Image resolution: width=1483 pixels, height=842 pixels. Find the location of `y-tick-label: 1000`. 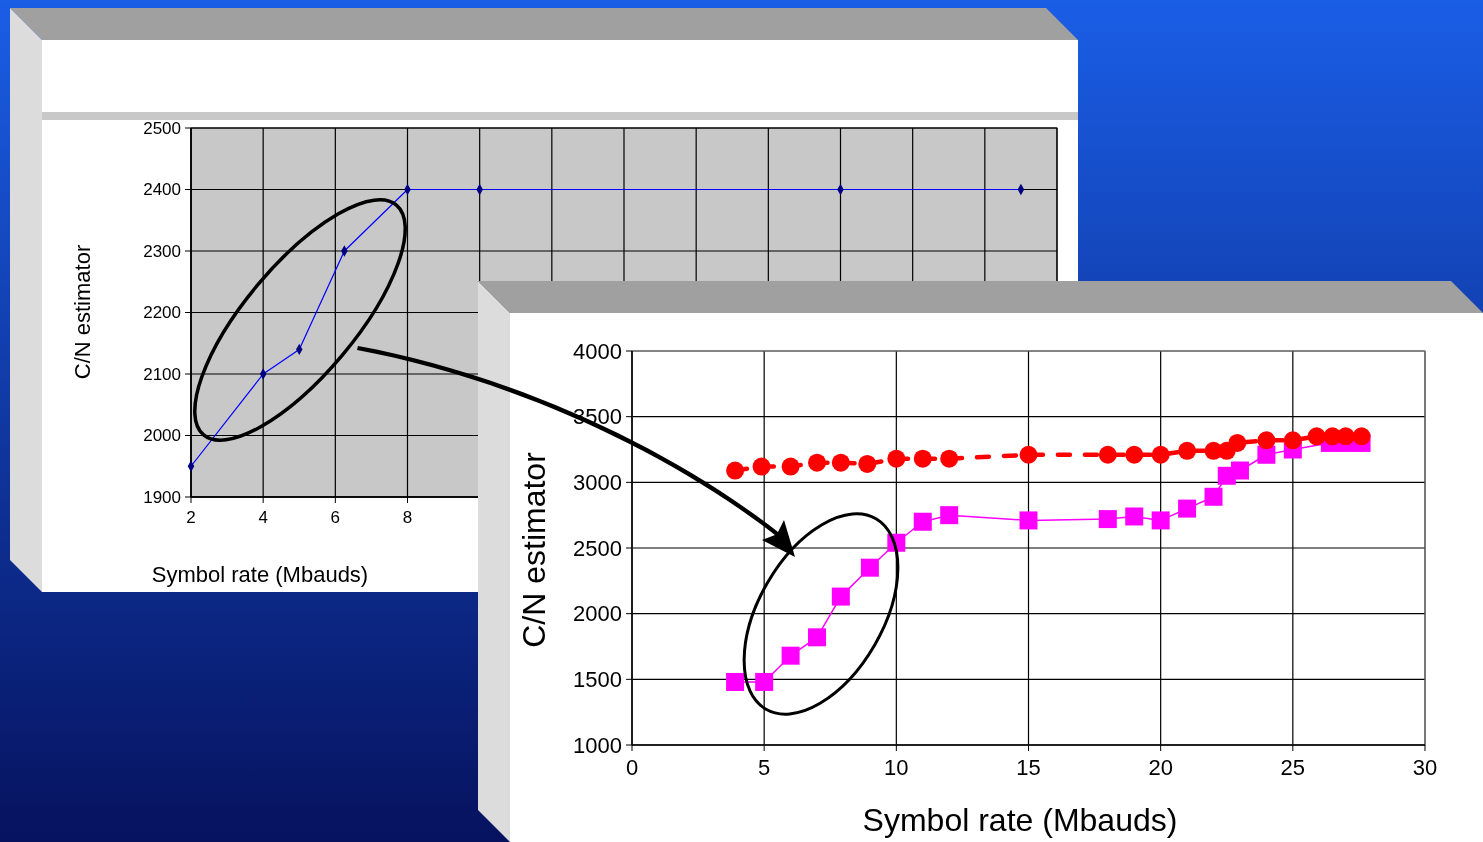

y-tick-label: 1000 is located at coordinates (597, 745).